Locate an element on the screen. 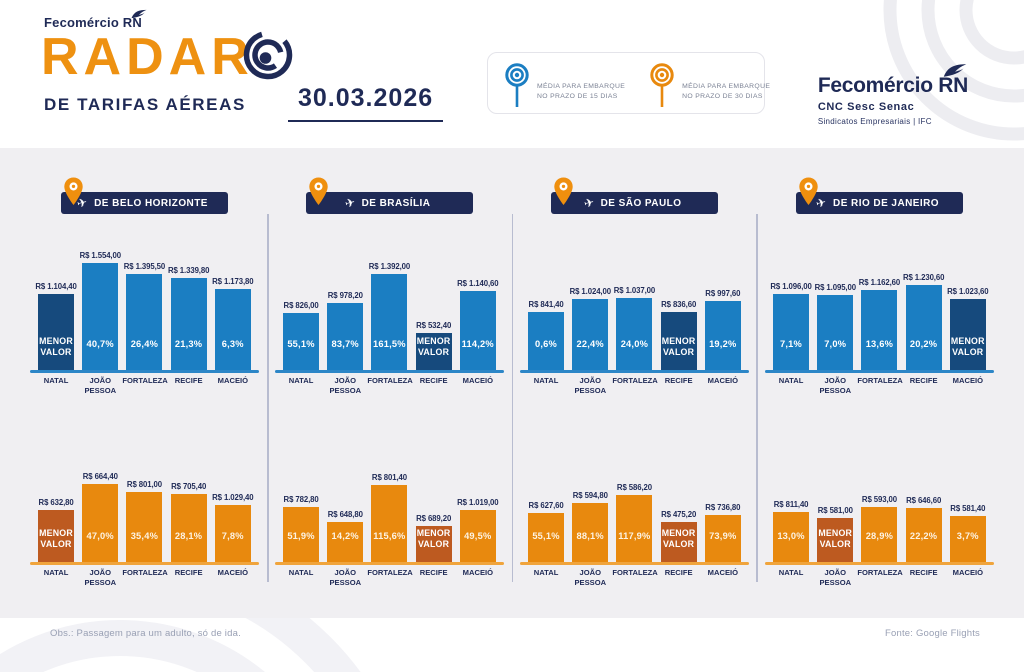 Image resolution: width=1024 pixels, height=672 pixels. bar-percent-label: 7,8% is located at coordinates (232, 536).